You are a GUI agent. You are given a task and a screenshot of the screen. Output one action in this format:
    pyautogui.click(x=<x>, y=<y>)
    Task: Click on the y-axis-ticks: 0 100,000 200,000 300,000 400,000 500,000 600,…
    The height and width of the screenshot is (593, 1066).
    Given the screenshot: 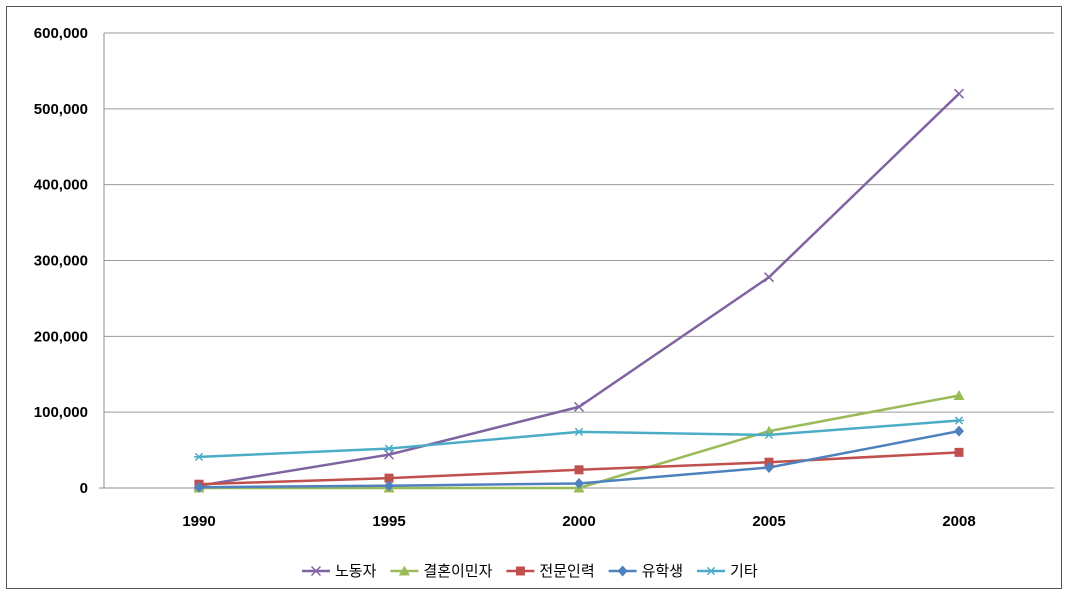 What is the action you would take?
    pyautogui.click(x=61, y=261)
    